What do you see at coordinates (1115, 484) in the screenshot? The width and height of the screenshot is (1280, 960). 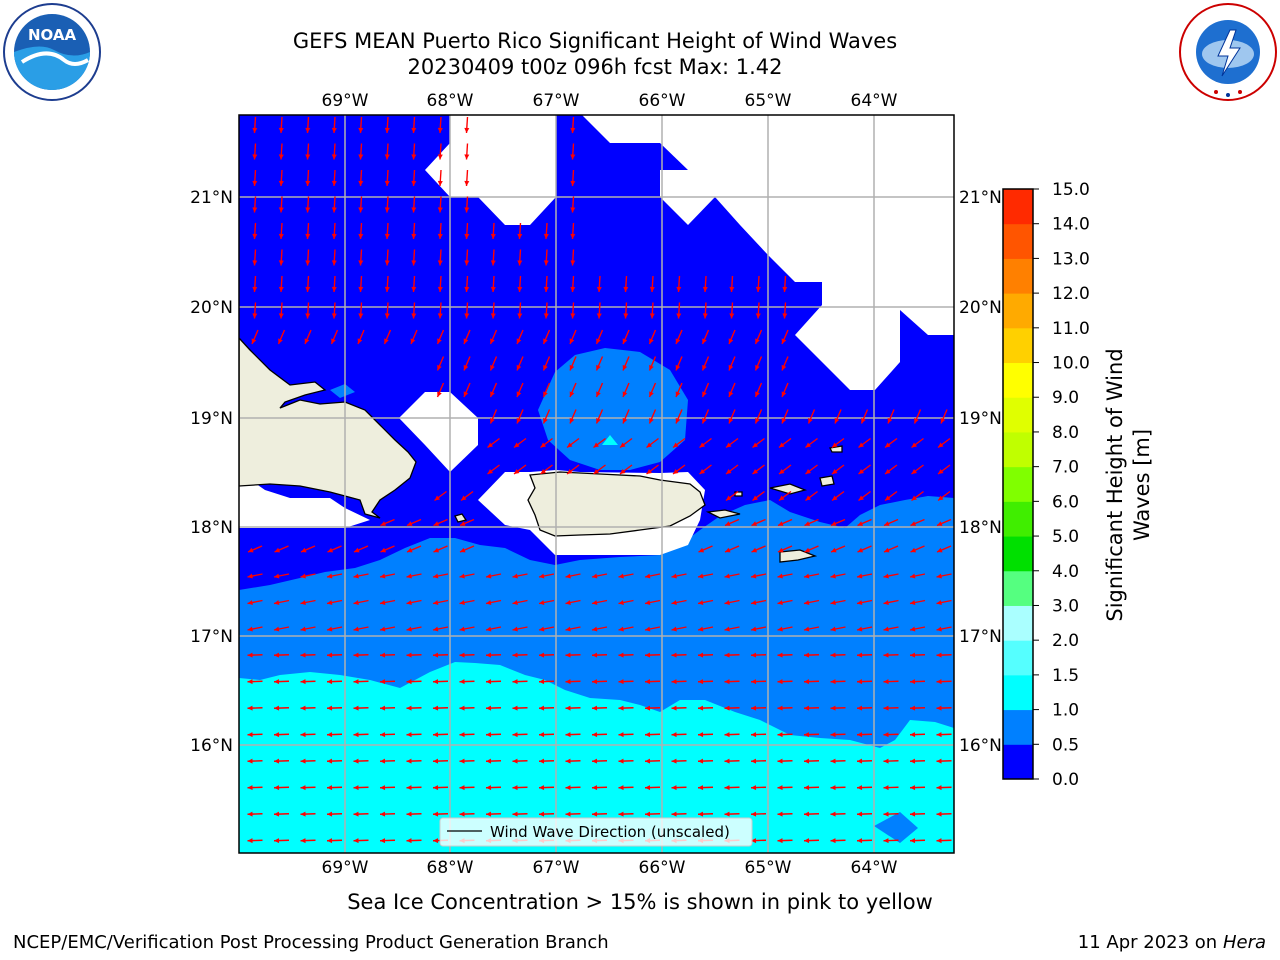 I see `colorbar-title-line1: Significant Height of Wind` at bounding box center [1115, 484].